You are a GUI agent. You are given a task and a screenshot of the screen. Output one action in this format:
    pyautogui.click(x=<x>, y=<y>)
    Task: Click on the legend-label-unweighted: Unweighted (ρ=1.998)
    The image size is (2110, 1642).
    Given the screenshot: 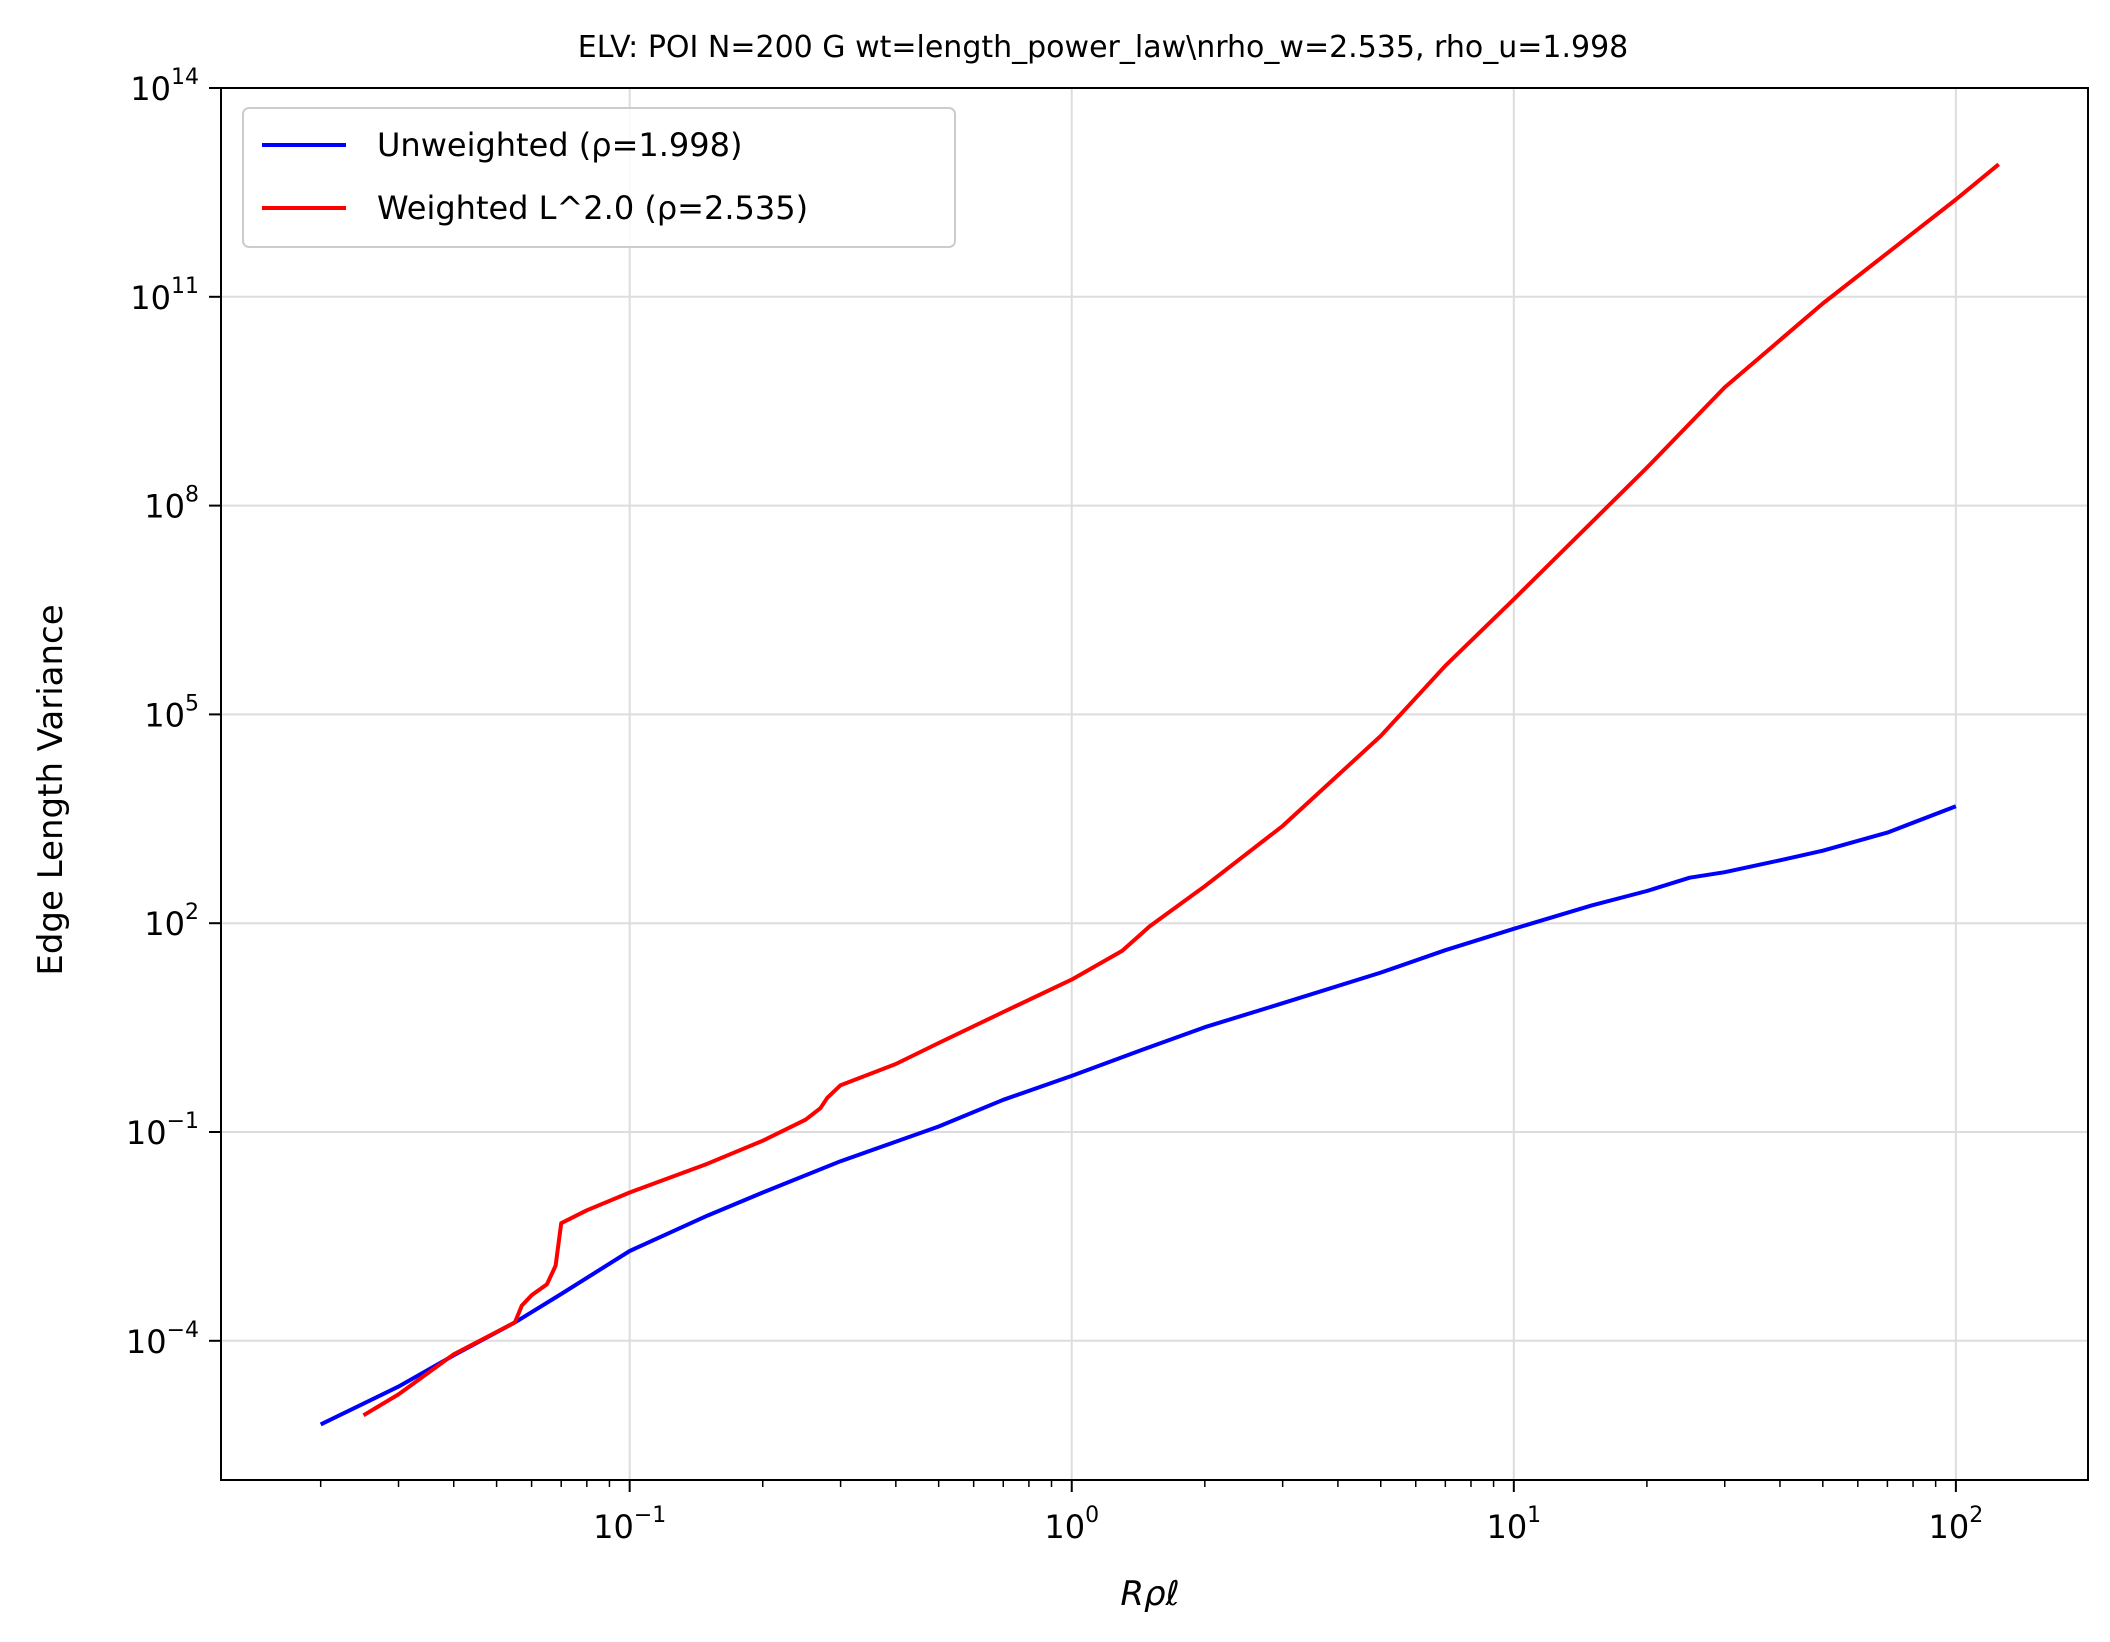 What is the action you would take?
    pyautogui.click(x=559, y=145)
    